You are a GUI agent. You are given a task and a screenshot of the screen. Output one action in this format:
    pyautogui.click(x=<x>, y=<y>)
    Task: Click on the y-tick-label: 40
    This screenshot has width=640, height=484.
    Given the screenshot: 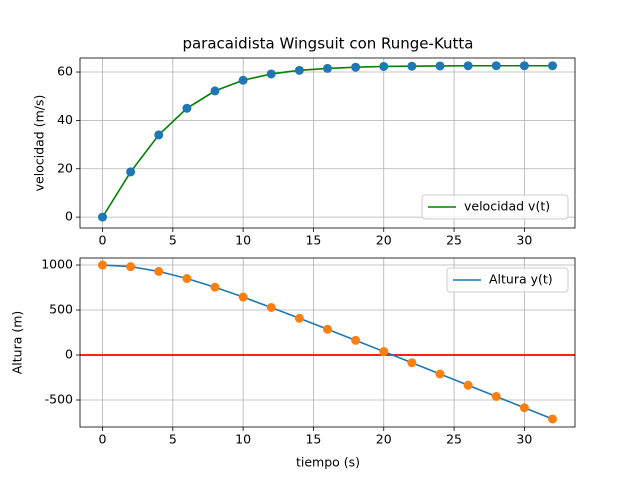 What is the action you would take?
    pyautogui.click(x=65, y=119)
    